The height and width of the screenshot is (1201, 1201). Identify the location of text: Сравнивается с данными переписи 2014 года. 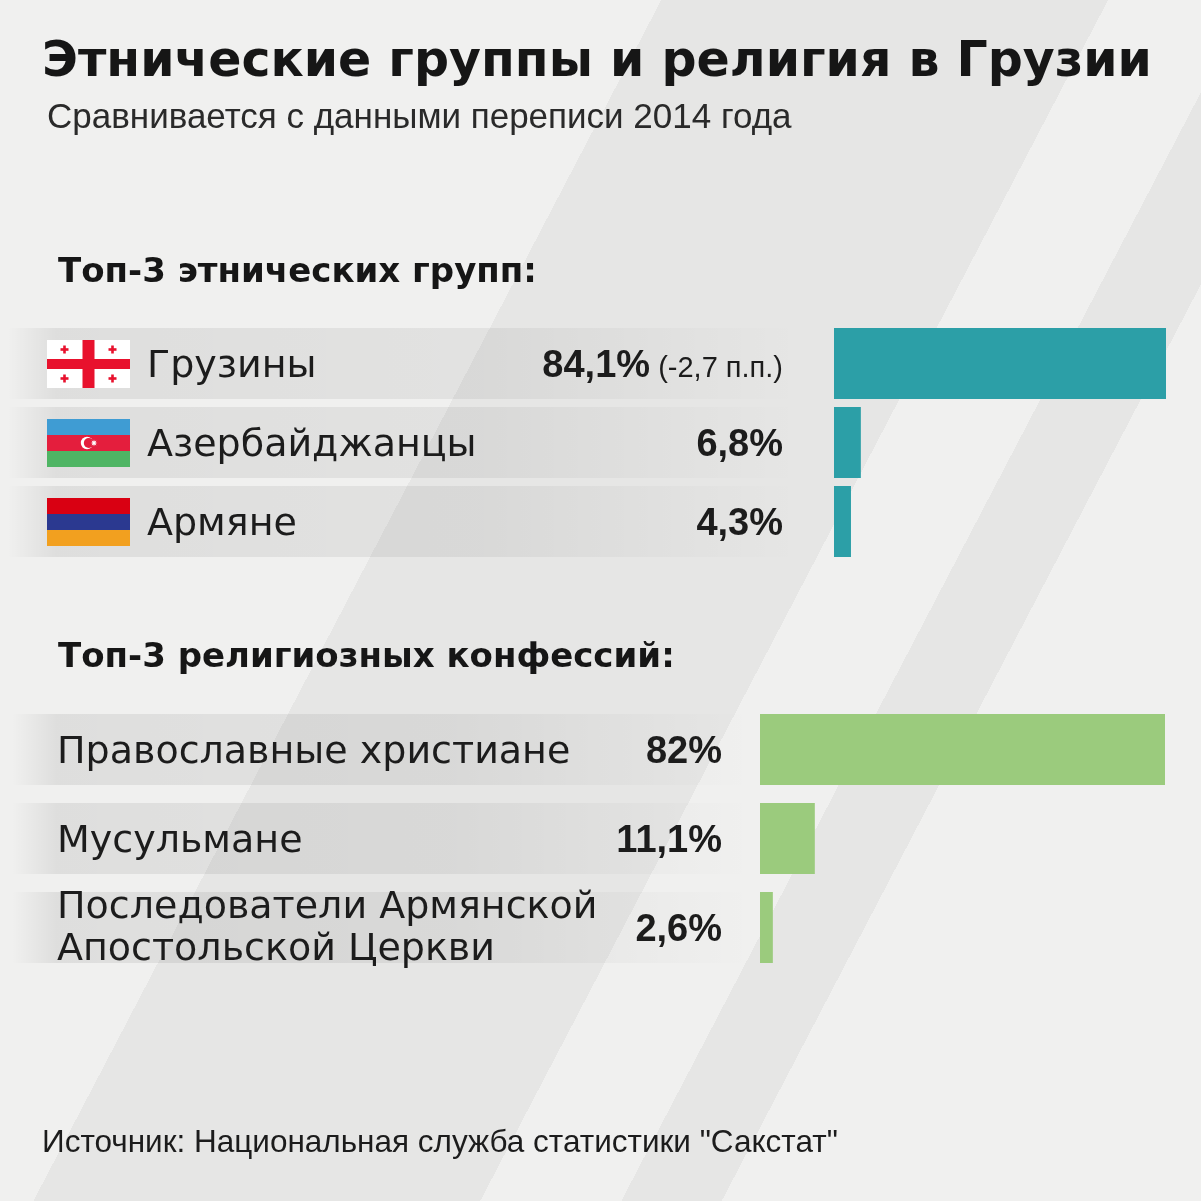
(419, 116).